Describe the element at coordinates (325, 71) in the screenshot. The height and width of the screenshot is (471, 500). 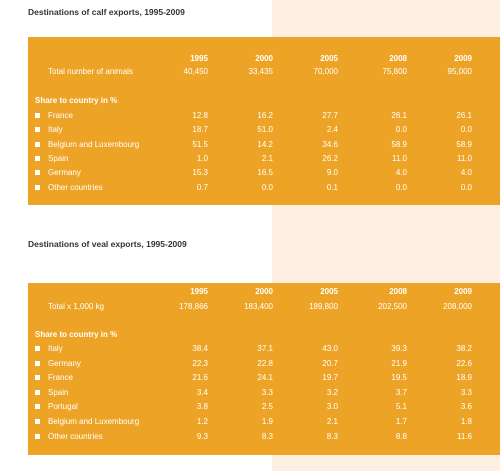
I see `total-value: 70,000` at that location.